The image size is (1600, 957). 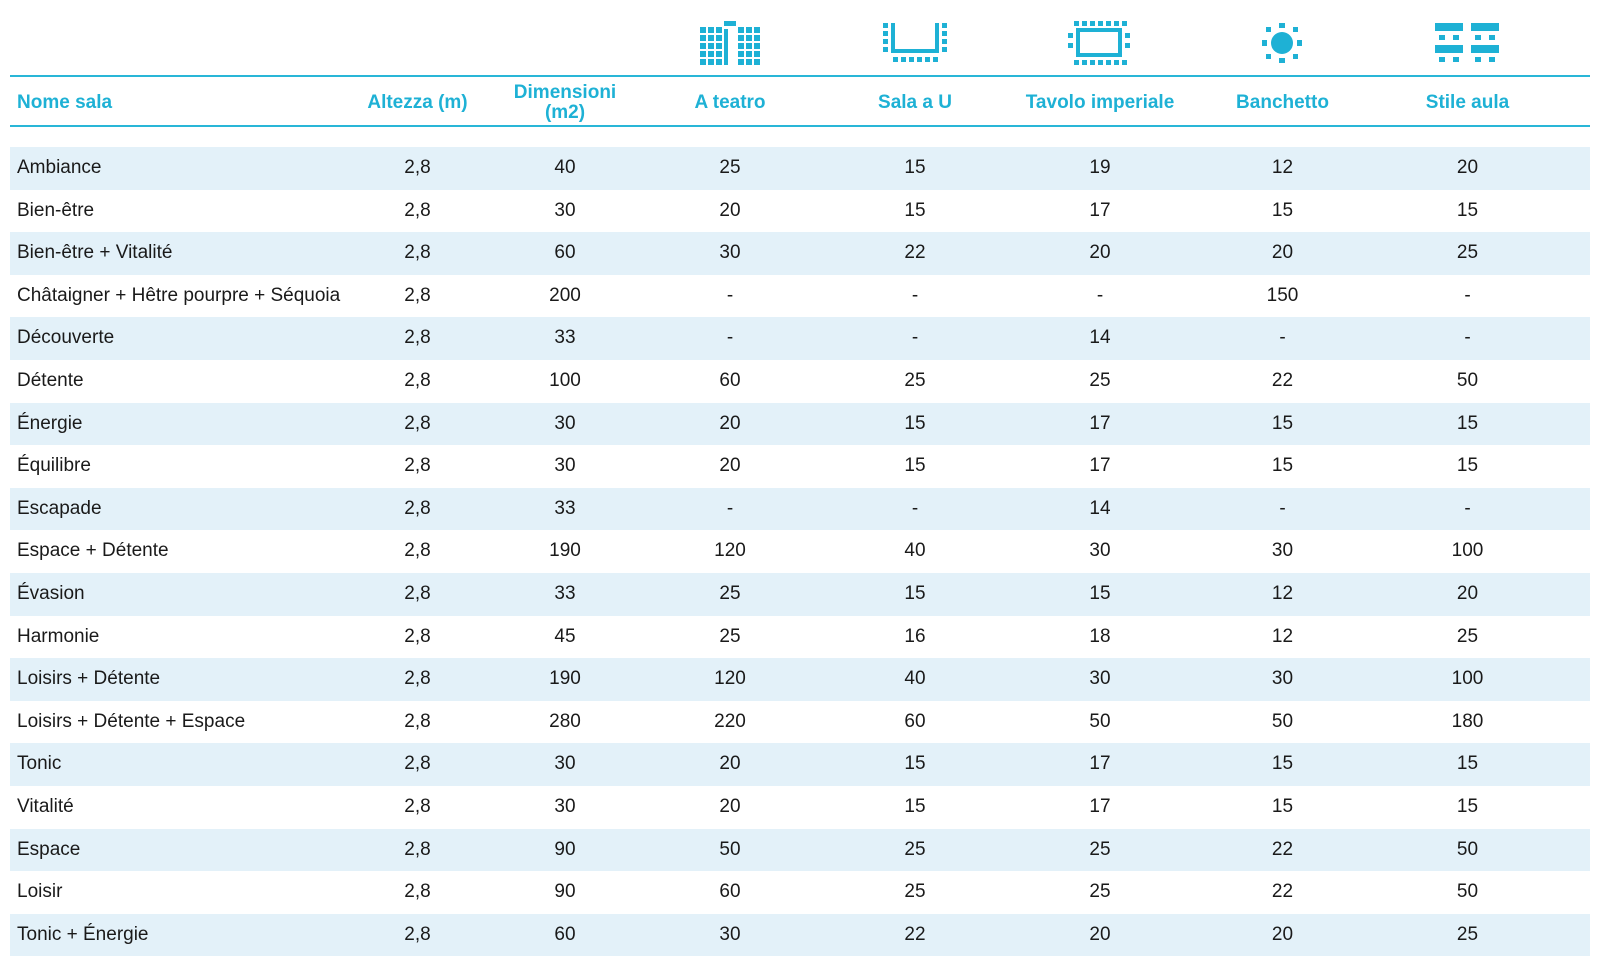 What do you see at coordinates (730, 380) in the screenshot?
I see `theatre-capacity-cell: 60` at bounding box center [730, 380].